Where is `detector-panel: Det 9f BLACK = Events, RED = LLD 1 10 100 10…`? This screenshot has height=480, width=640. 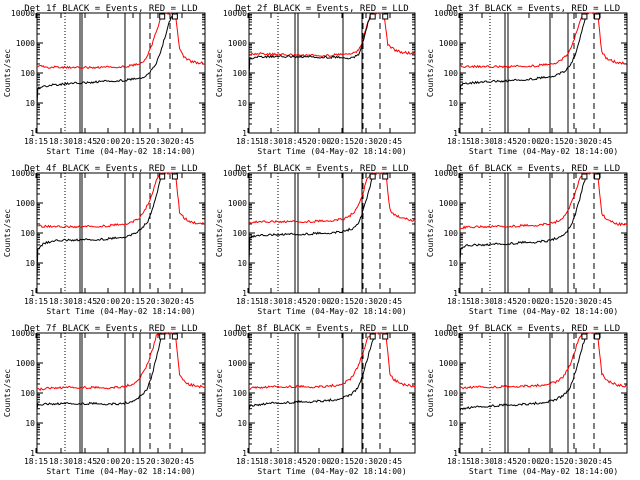 detector-panel: Det 9f BLACK = Events, RED = LLD 1 10 100 10… is located at coordinates (527, 400).